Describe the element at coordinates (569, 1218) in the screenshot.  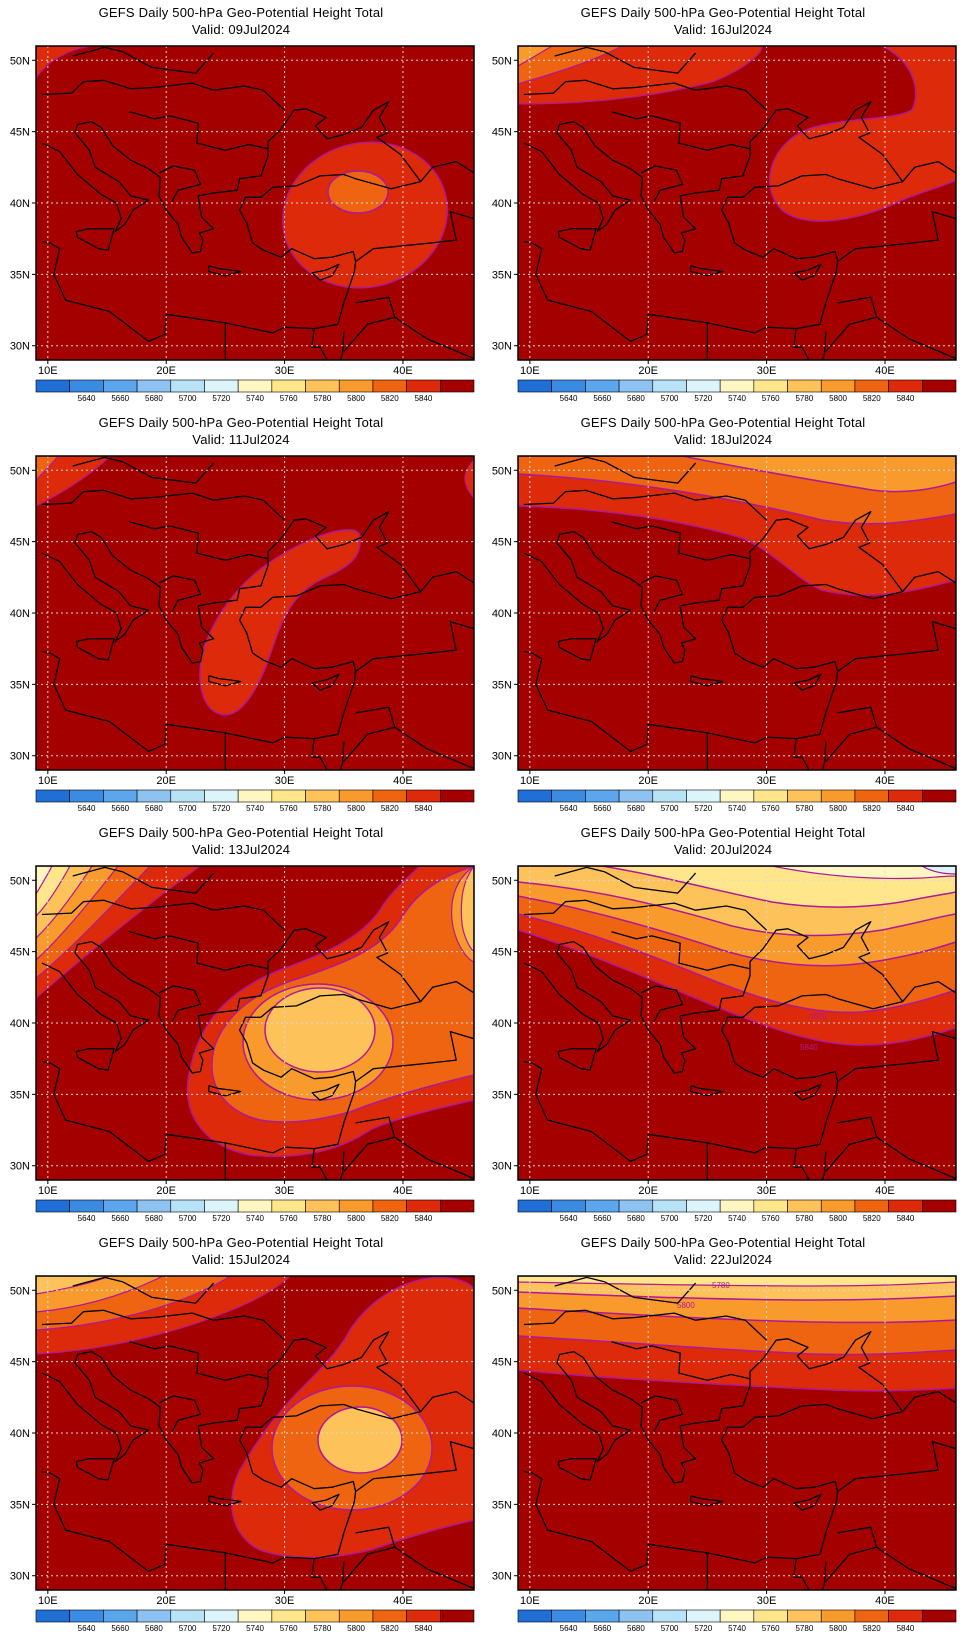
I see `colorbar-label: 5640` at that location.